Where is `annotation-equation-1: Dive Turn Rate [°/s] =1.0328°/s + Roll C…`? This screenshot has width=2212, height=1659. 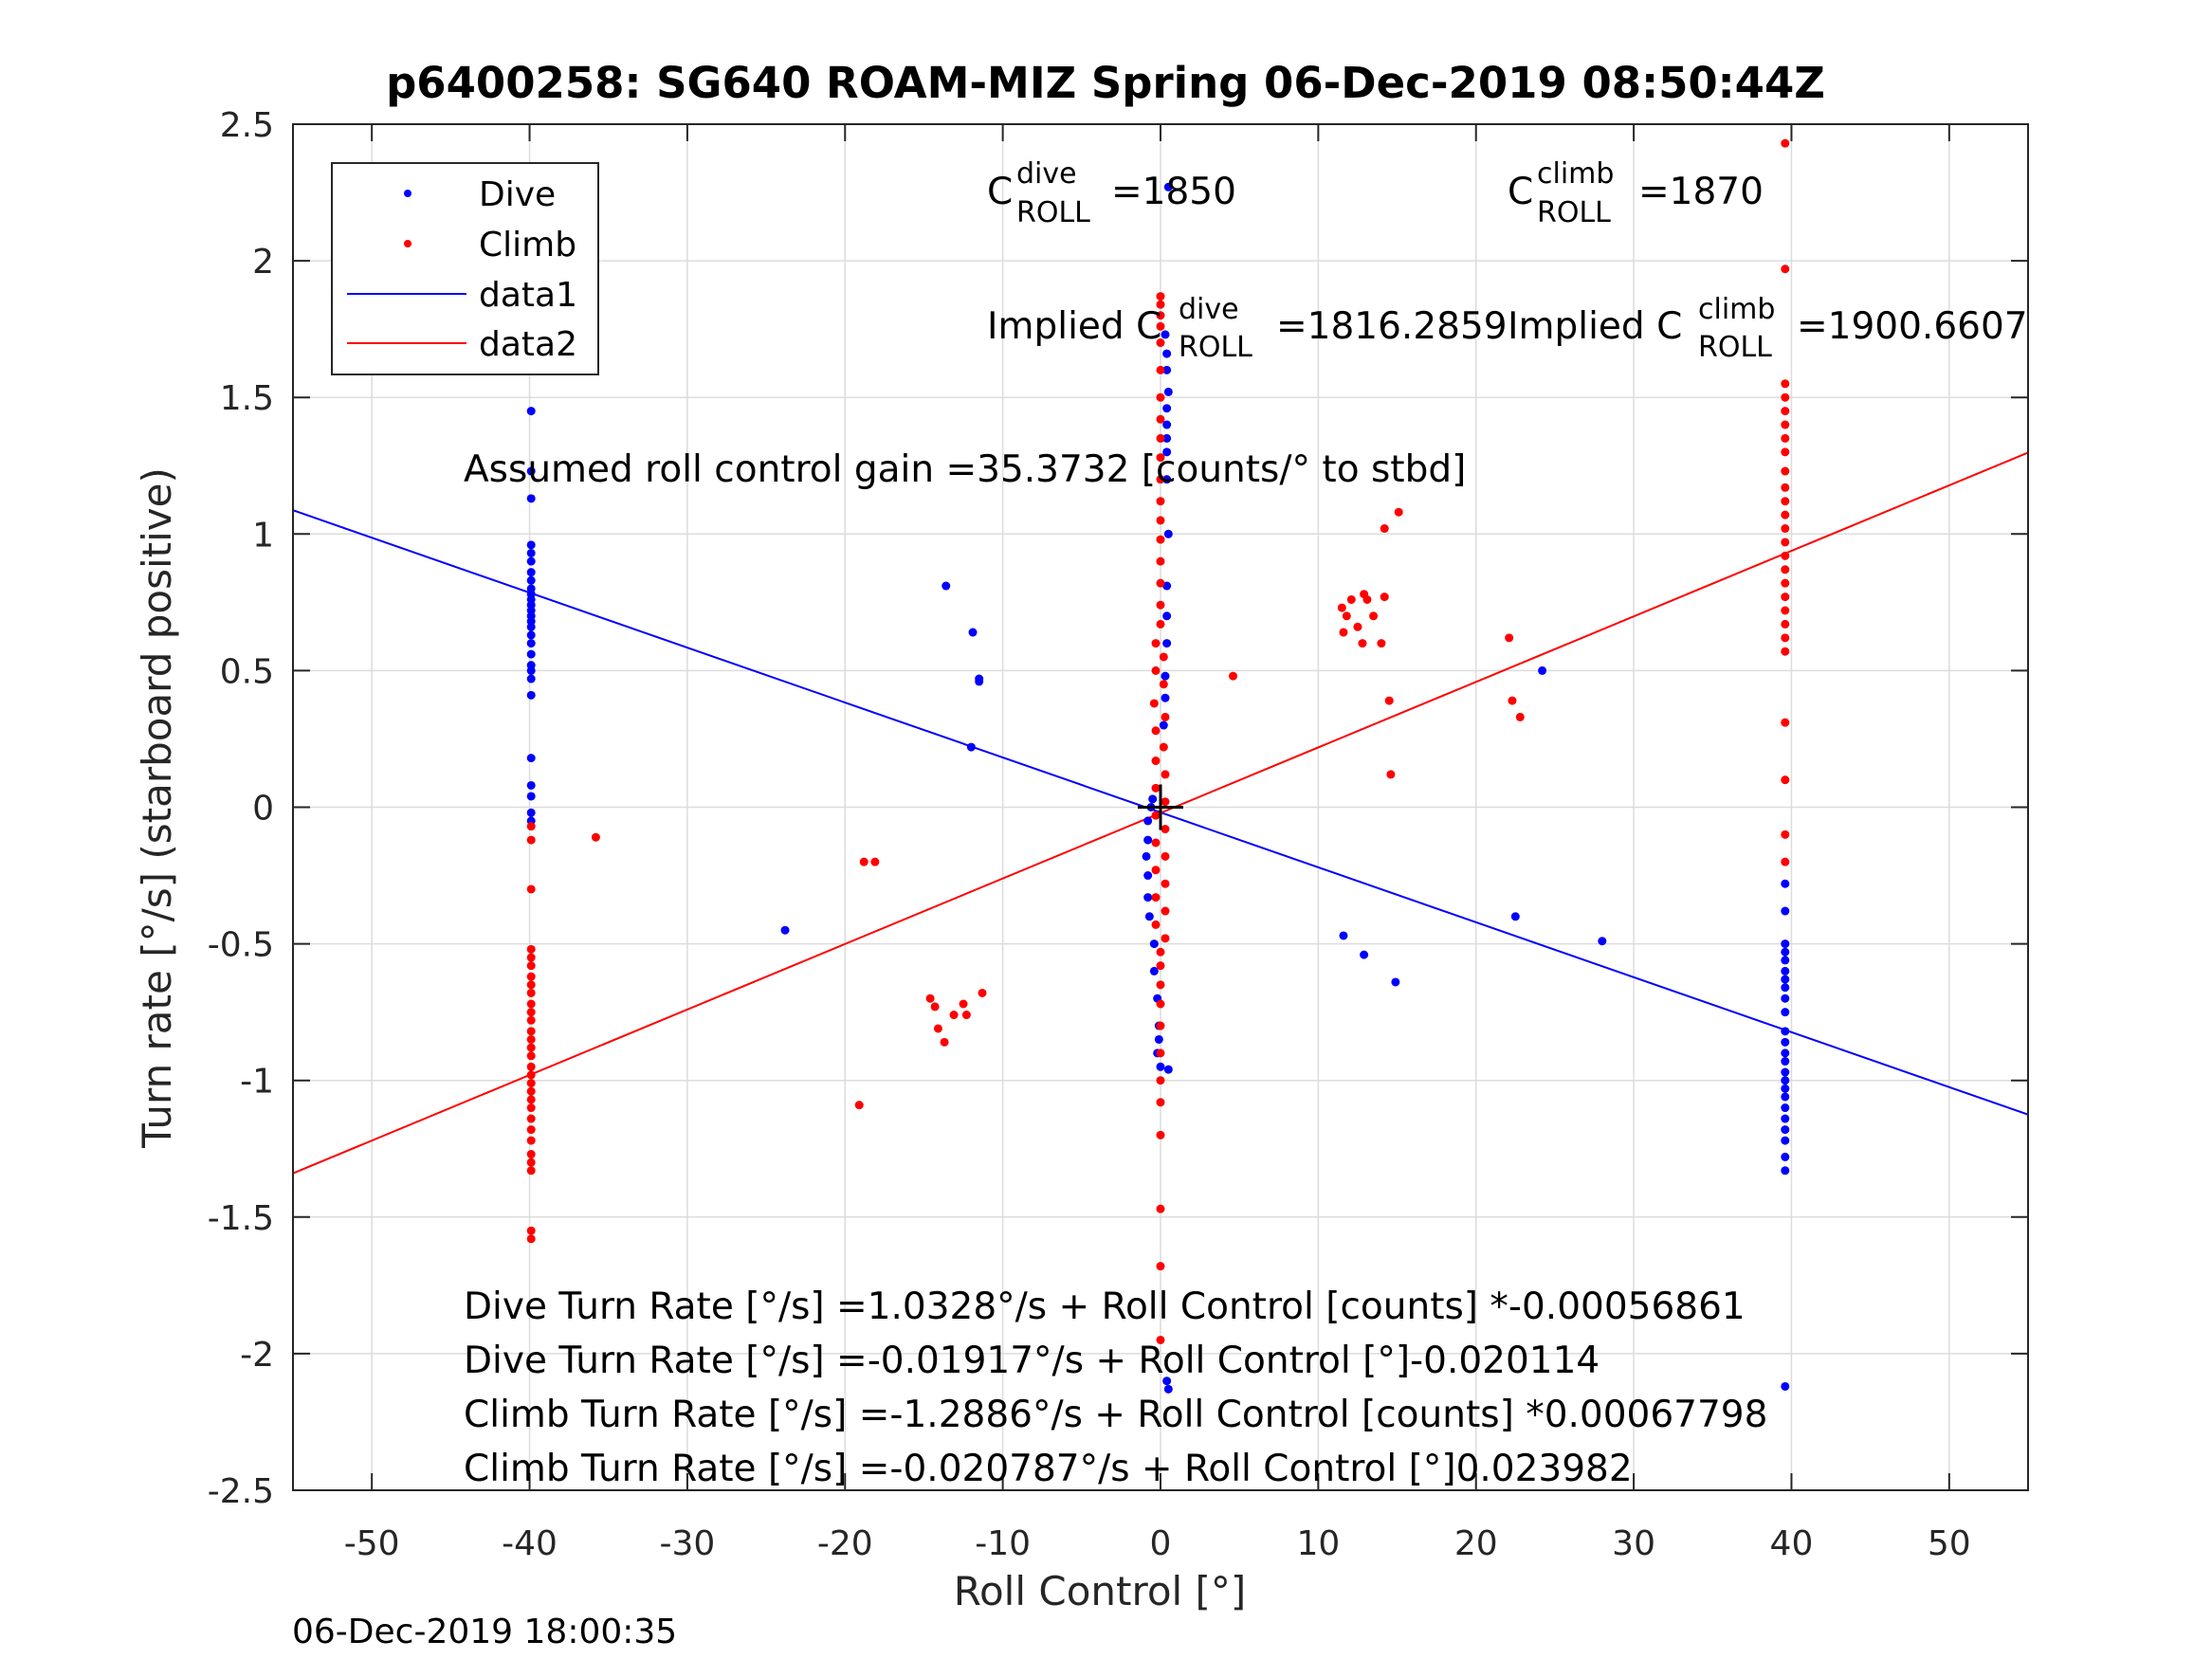 annotation-equation-1: Dive Turn Rate [°/s] =1.0328°/s + Roll C… is located at coordinates (1105, 1306).